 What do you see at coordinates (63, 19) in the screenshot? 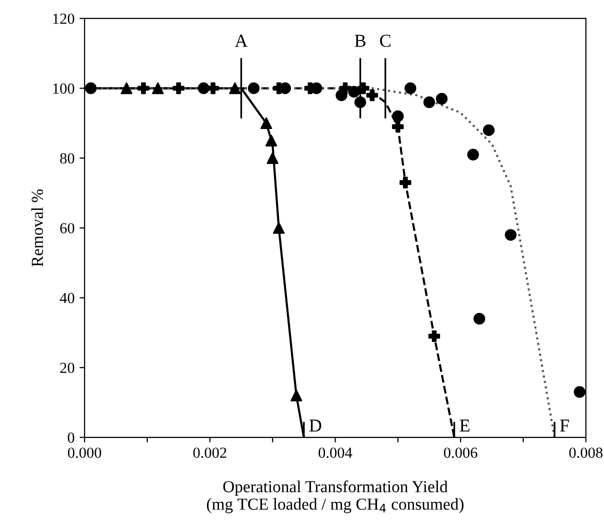
I see `y-tick-label: 120` at bounding box center [63, 19].